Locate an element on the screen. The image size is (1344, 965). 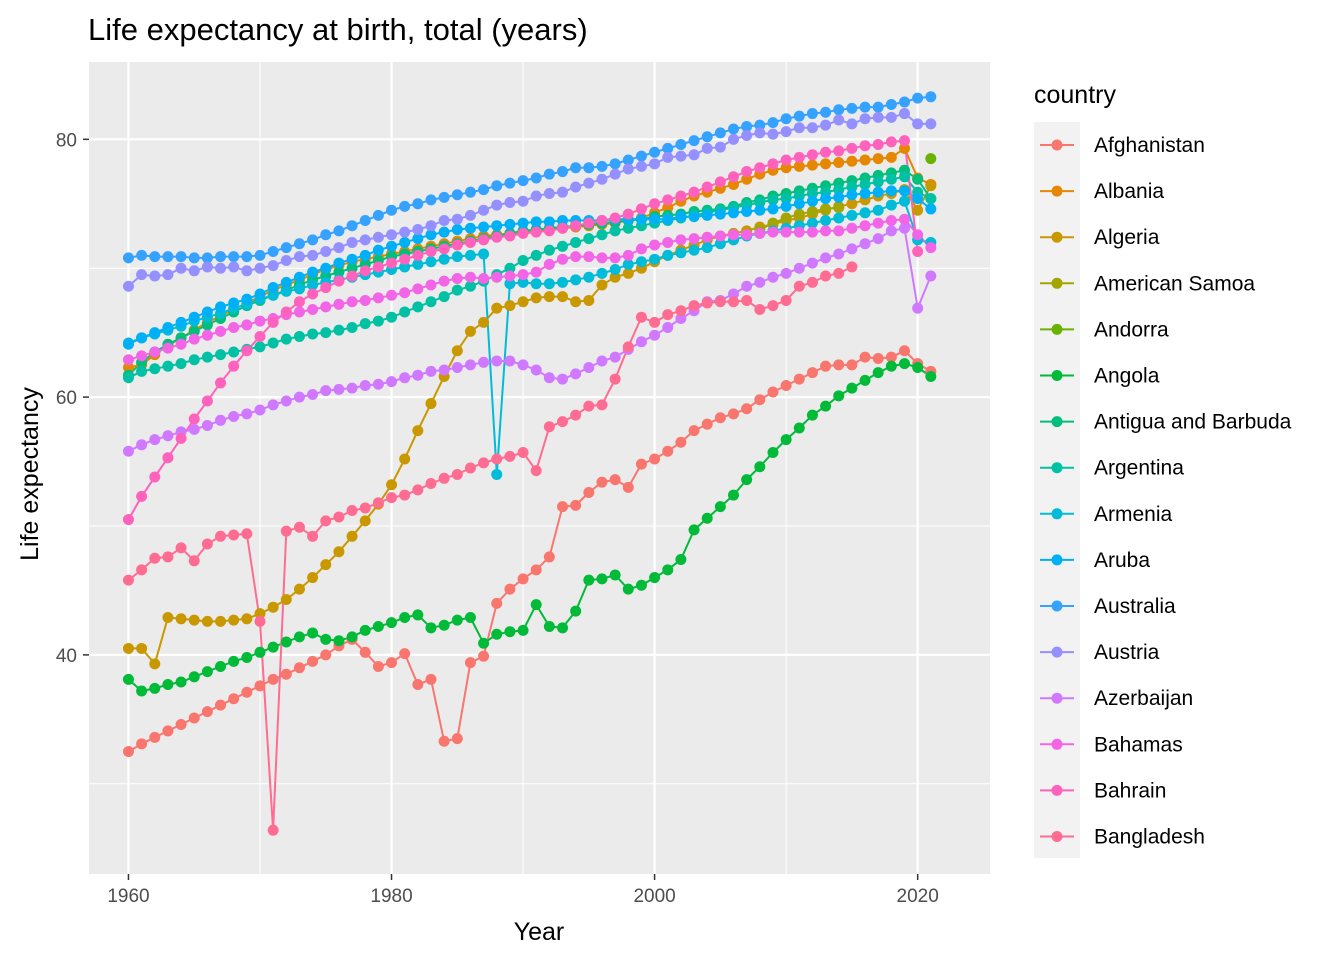
legend-item-bahrain: Bahrain is located at coordinates (1103, 790).